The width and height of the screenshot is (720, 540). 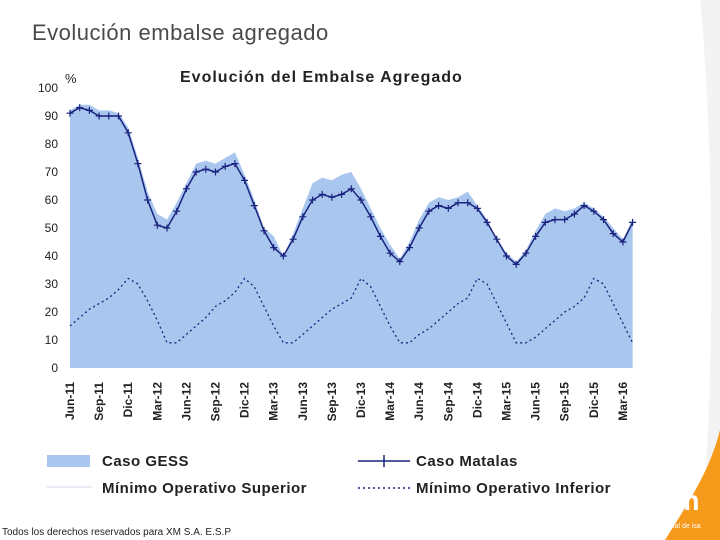 I want to click on x-tick-label: Jun-12, so click(x=186, y=401).